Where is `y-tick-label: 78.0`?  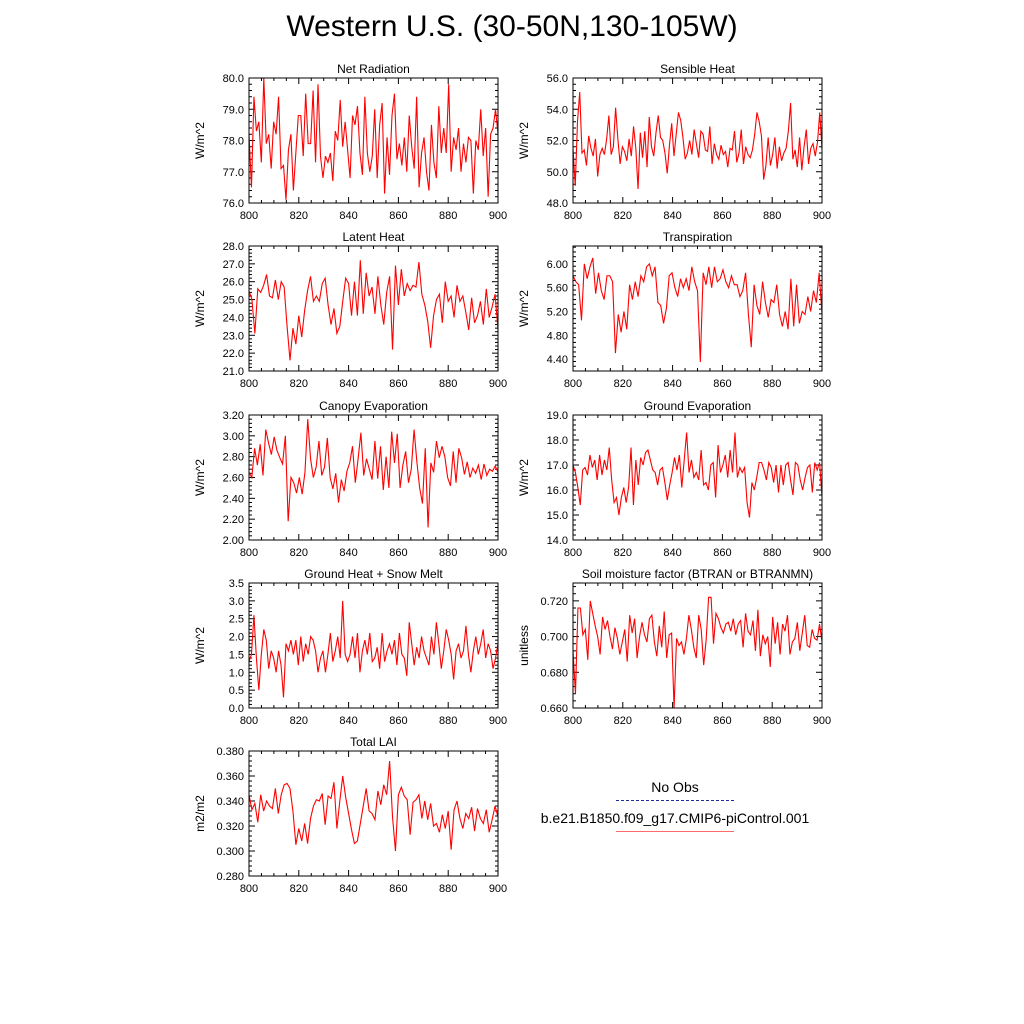 y-tick-label: 78.0 is located at coordinates (233, 142).